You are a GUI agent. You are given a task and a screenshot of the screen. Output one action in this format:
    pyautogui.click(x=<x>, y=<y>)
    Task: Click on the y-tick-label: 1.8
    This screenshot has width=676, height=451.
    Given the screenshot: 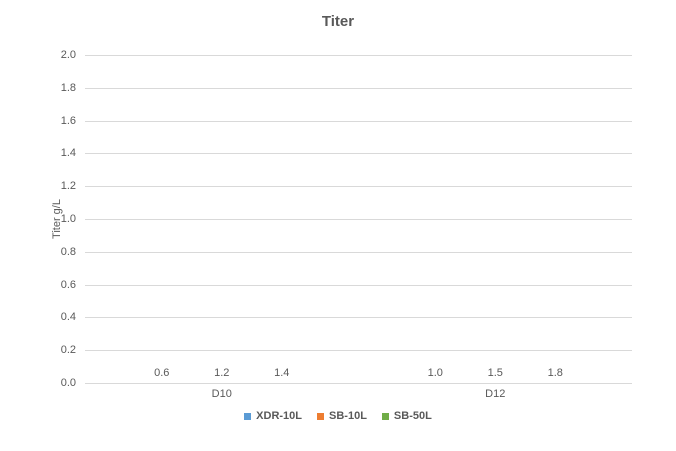 What is the action you would take?
    pyautogui.click(x=68, y=87)
    